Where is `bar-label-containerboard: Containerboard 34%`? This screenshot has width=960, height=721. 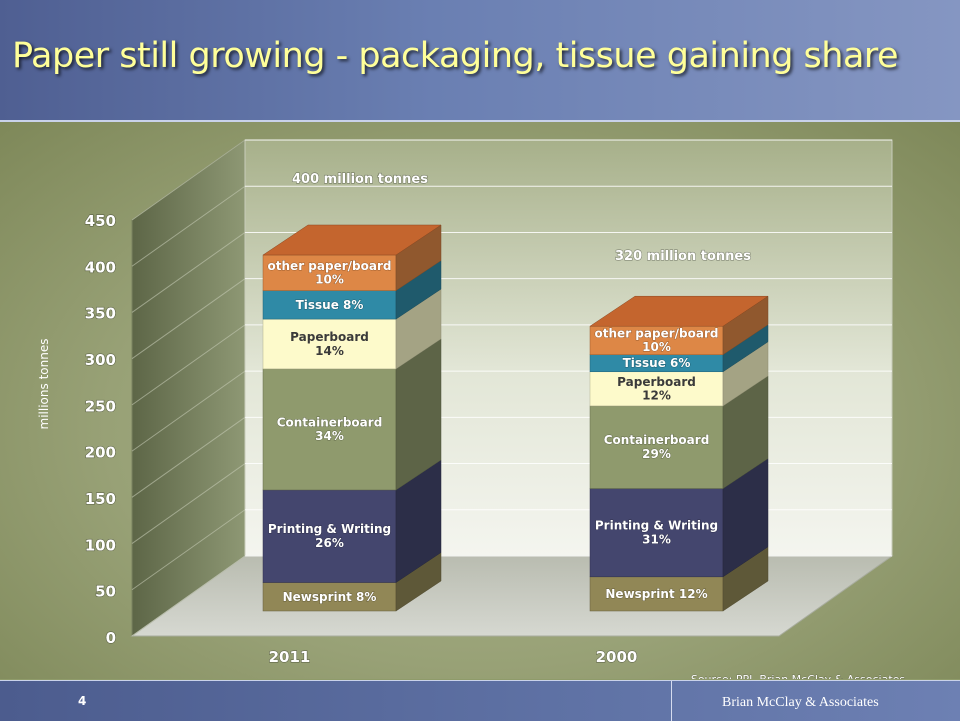 bar-label-containerboard: Containerboard 34% is located at coordinates (330, 429).